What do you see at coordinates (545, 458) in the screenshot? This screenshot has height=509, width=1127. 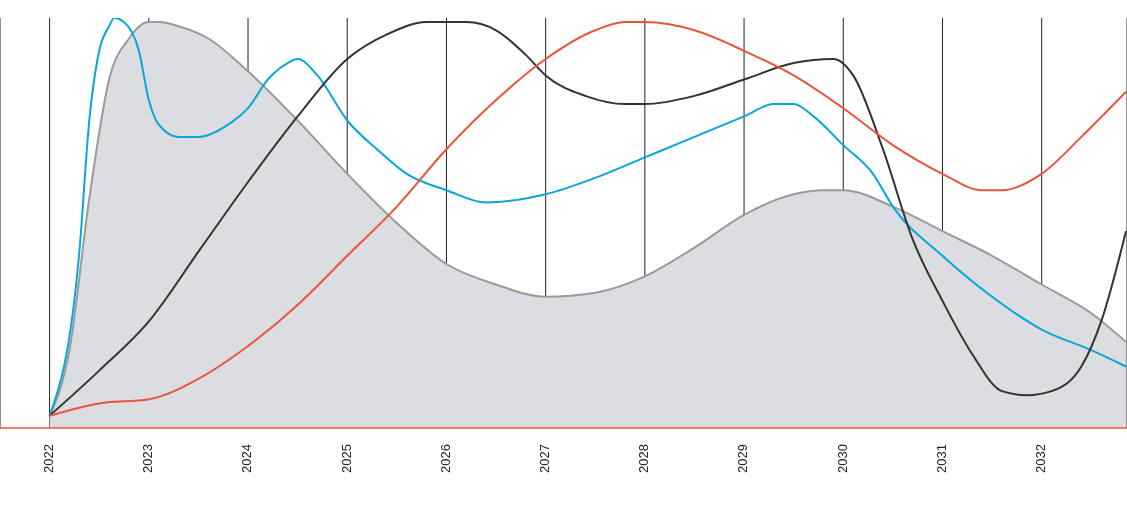 I see `x-tick-label: 2027` at bounding box center [545, 458].